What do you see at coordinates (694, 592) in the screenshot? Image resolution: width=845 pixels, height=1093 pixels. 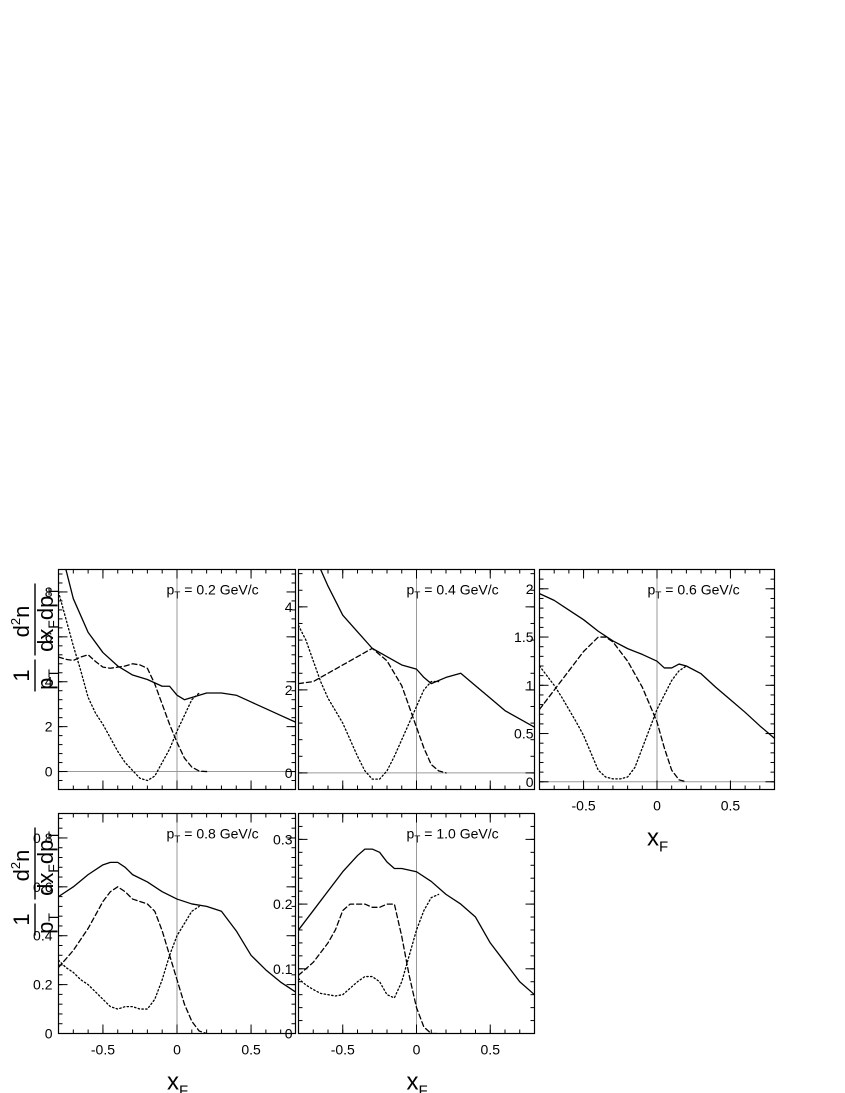 I see `panel-label: pT = 0.6 GeV/c` at bounding box center [694, 592].